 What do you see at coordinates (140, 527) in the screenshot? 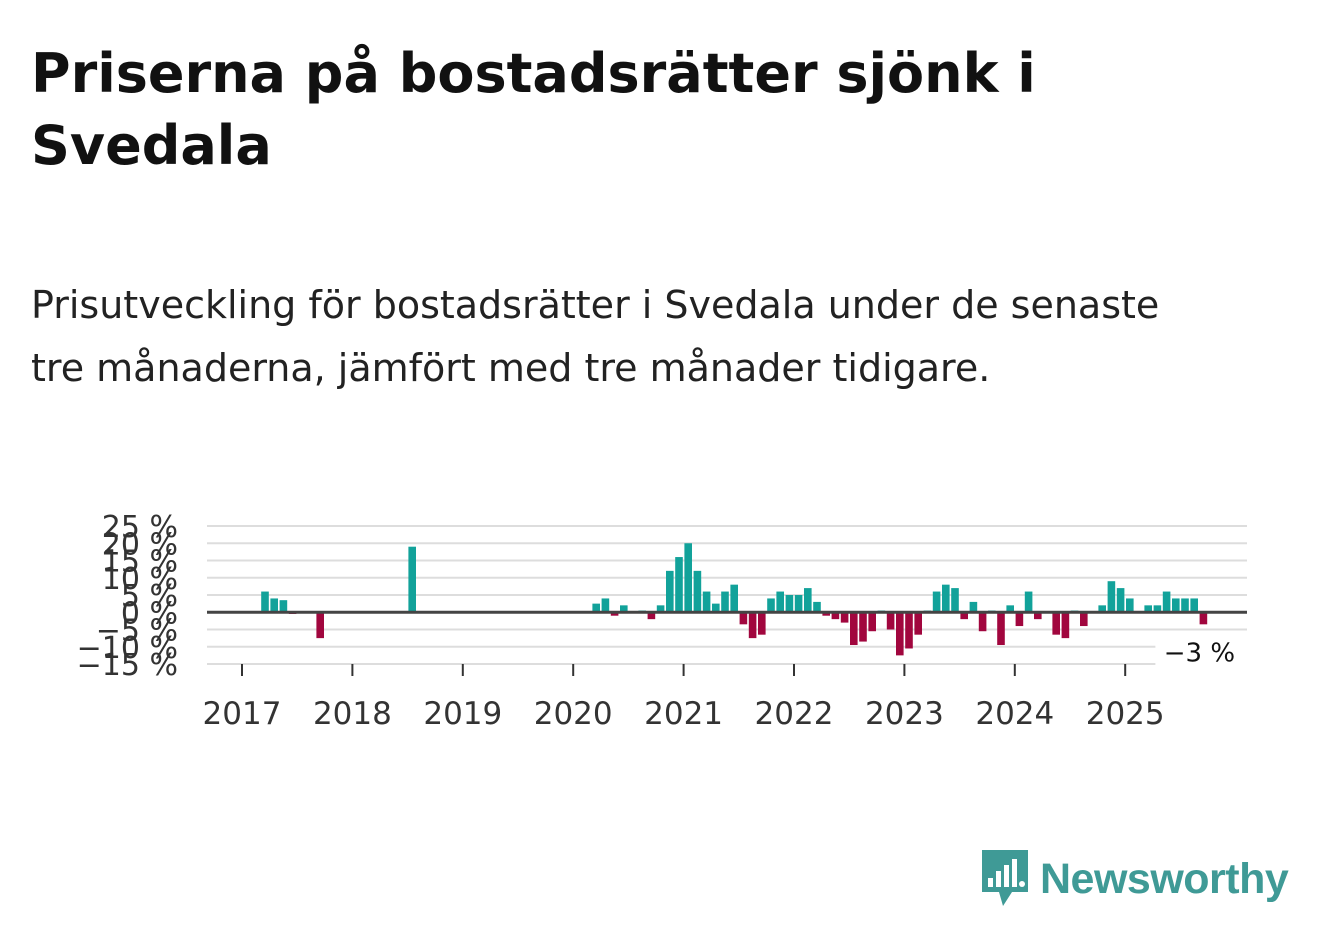
I see `y-tick-label: 25 %` at bounding box center [140, 527].